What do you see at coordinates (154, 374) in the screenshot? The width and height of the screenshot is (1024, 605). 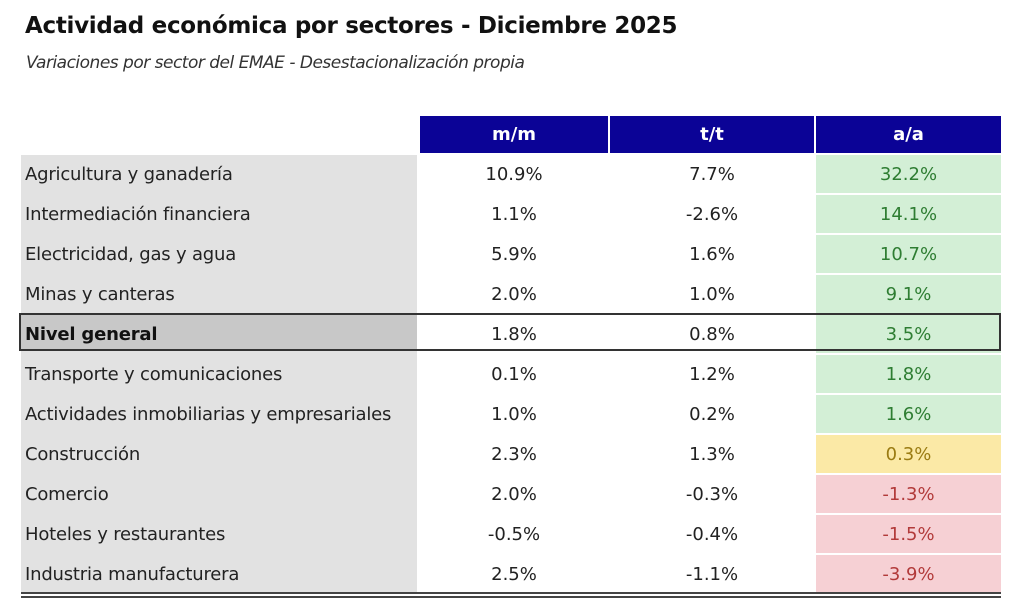 I see `sector-name: Transporte y comunicaciones` at bounding box center [154, 374].